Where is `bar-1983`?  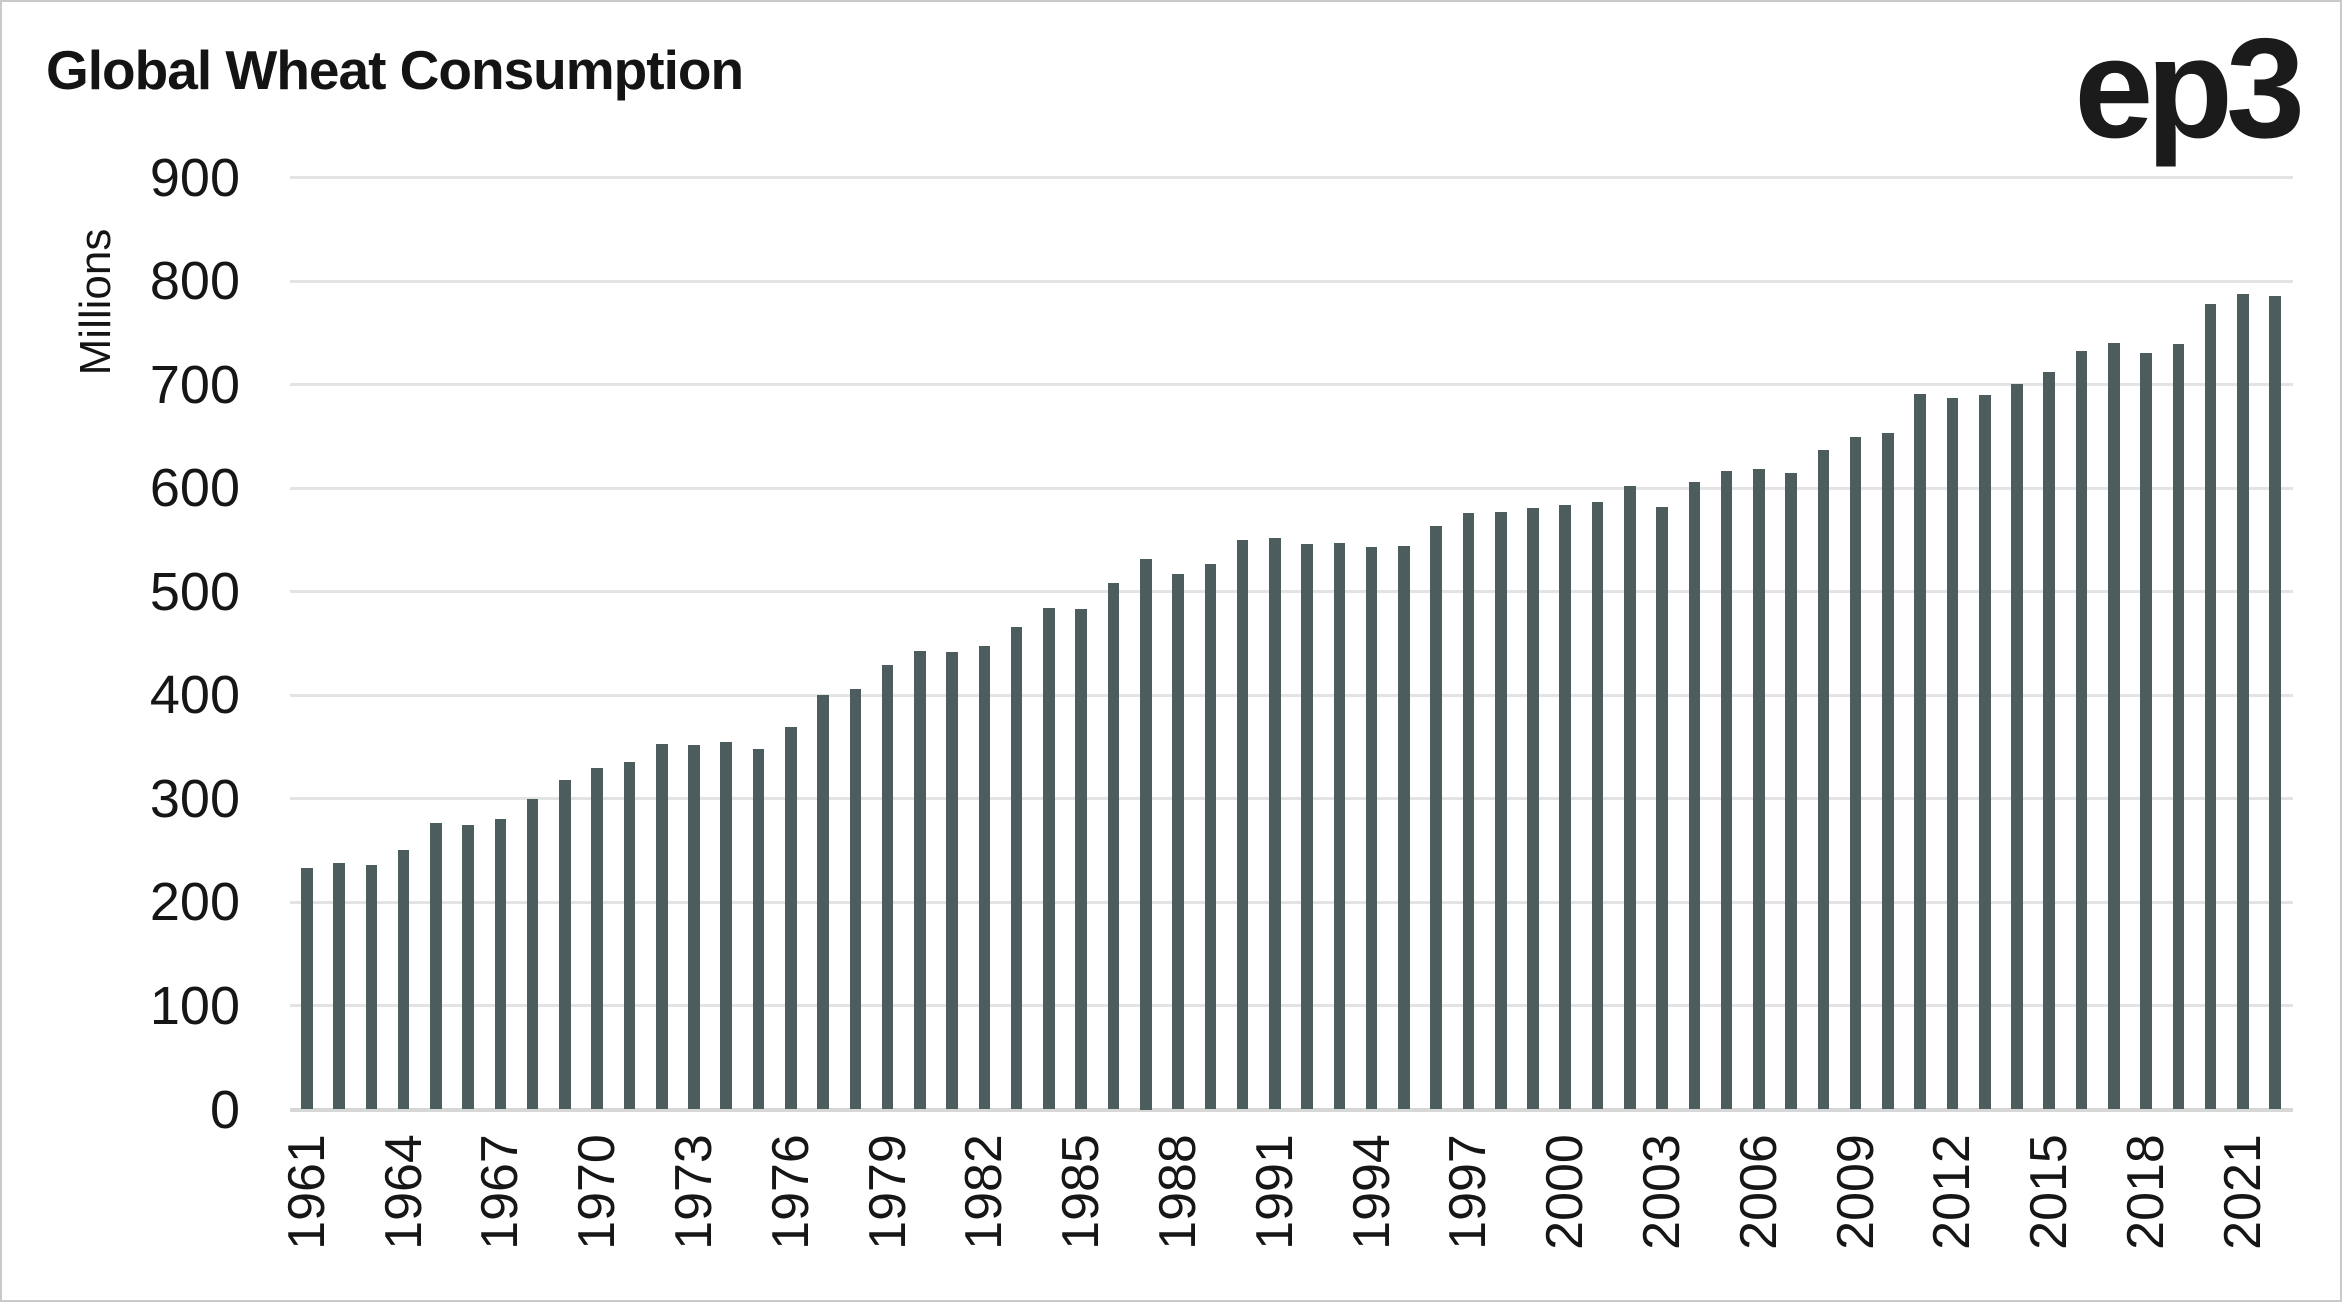
bar-1983 is located at coordinates (1016, 868).